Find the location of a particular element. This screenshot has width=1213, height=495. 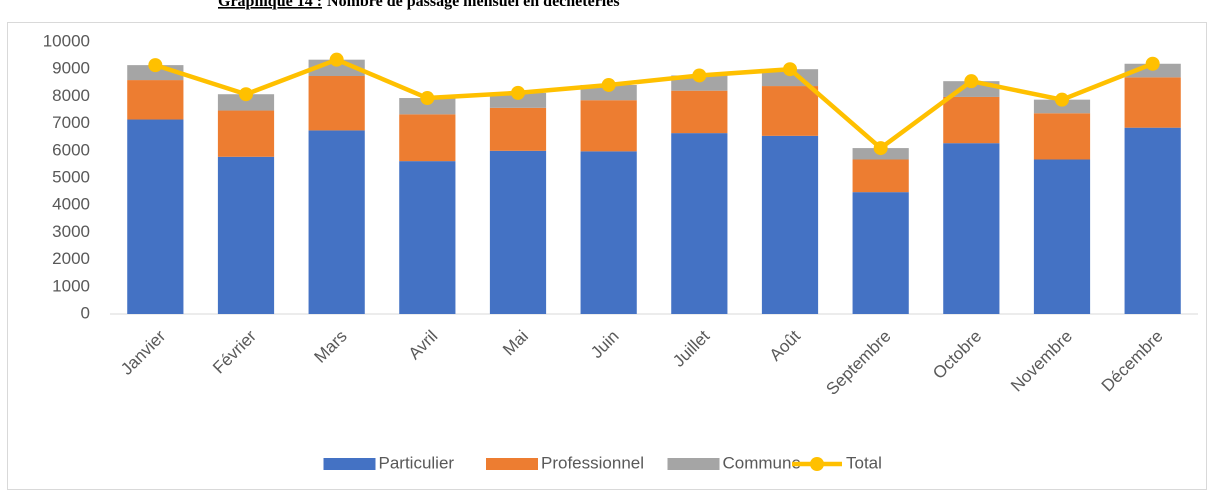

y-tick-label: 5000 is located at coordinates (71, 176).